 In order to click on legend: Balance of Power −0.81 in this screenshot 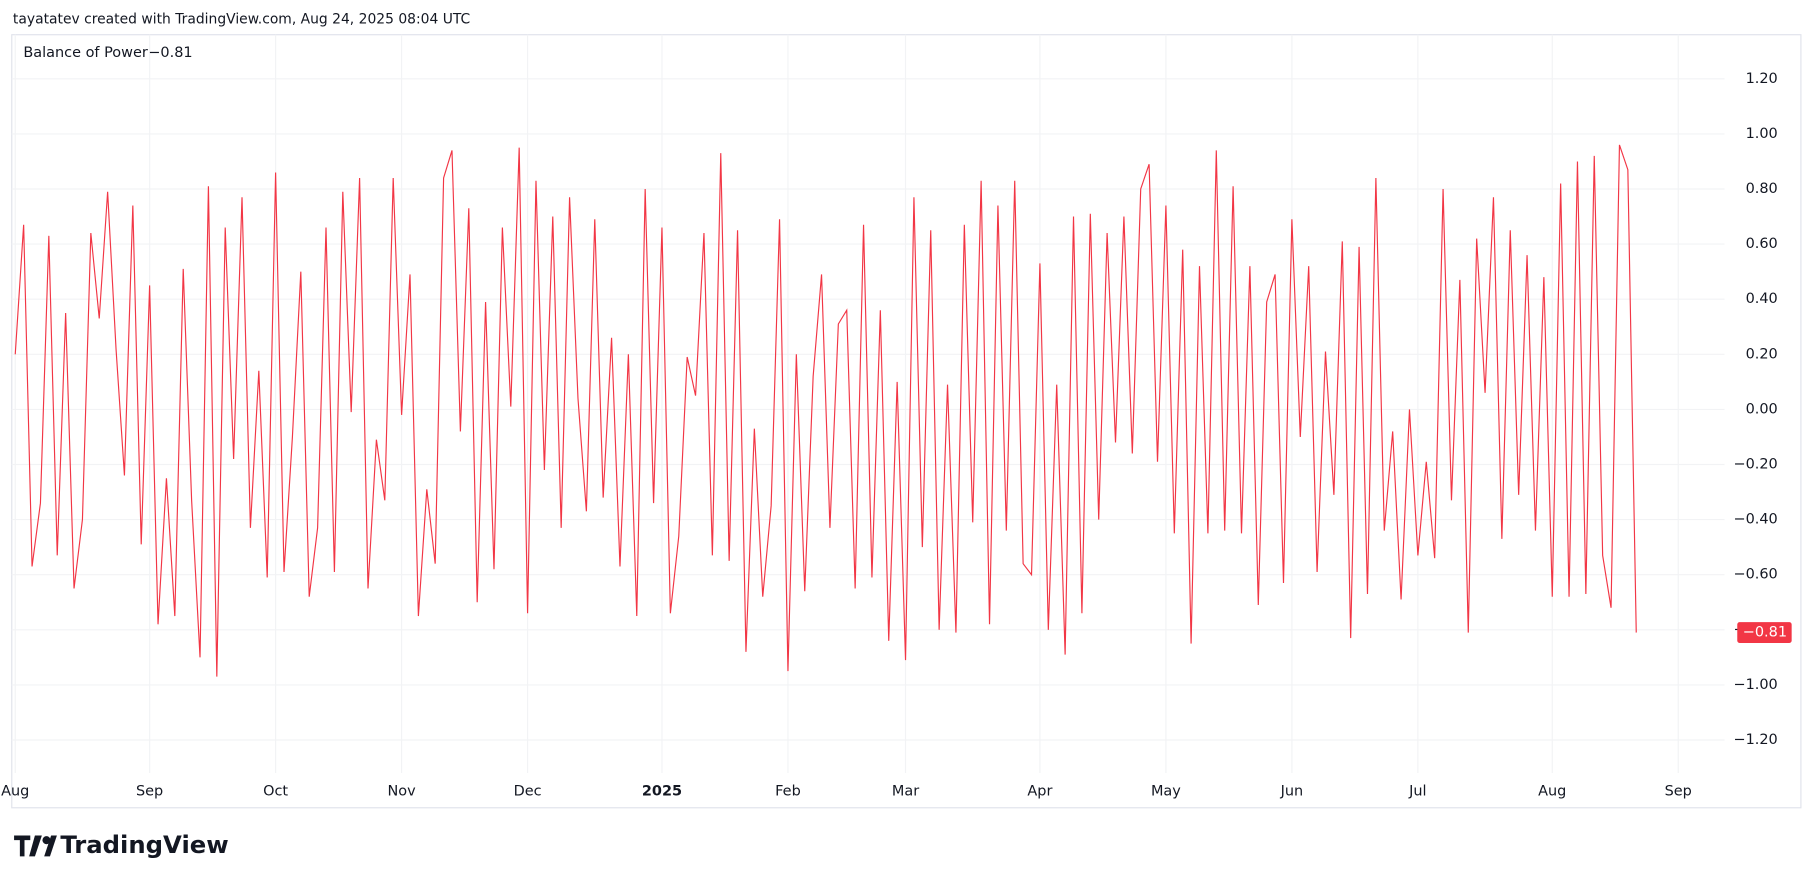, I will do `click(107, 53)`.